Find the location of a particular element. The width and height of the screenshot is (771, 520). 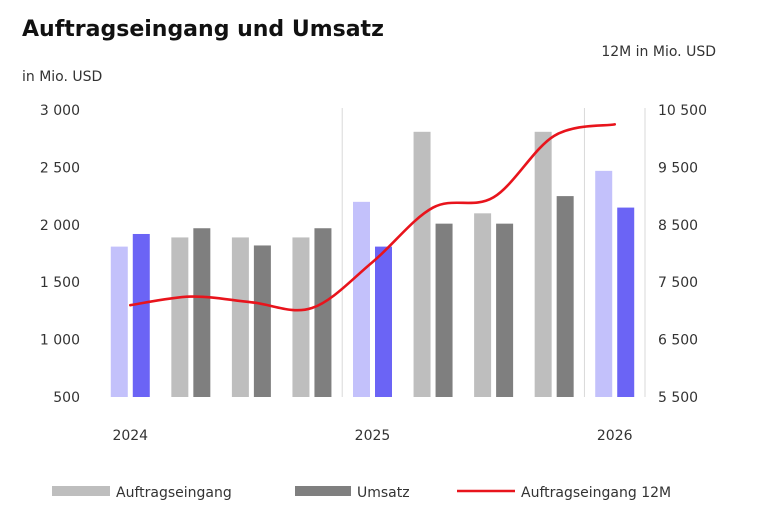

legend-label: Umsatz is located at coordinates (383, 493).